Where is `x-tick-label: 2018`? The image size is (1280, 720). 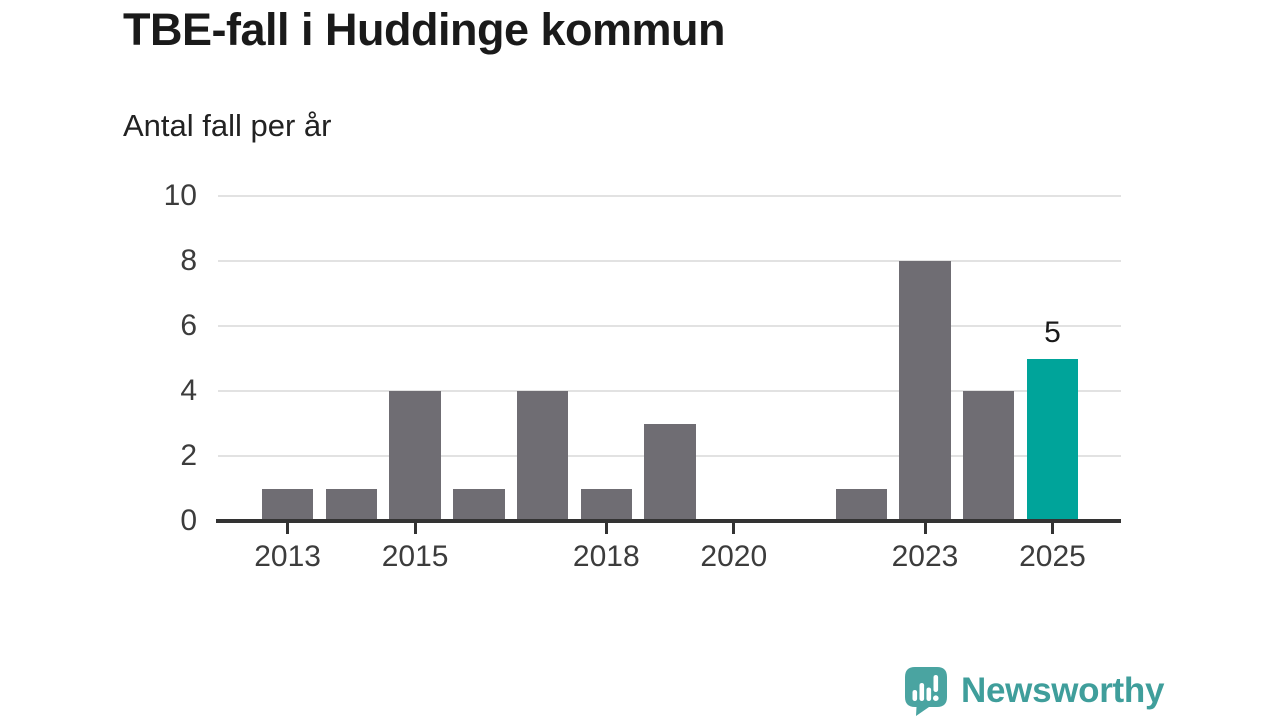 x-tick-label: 2018 is located at coordinates (606, 556).